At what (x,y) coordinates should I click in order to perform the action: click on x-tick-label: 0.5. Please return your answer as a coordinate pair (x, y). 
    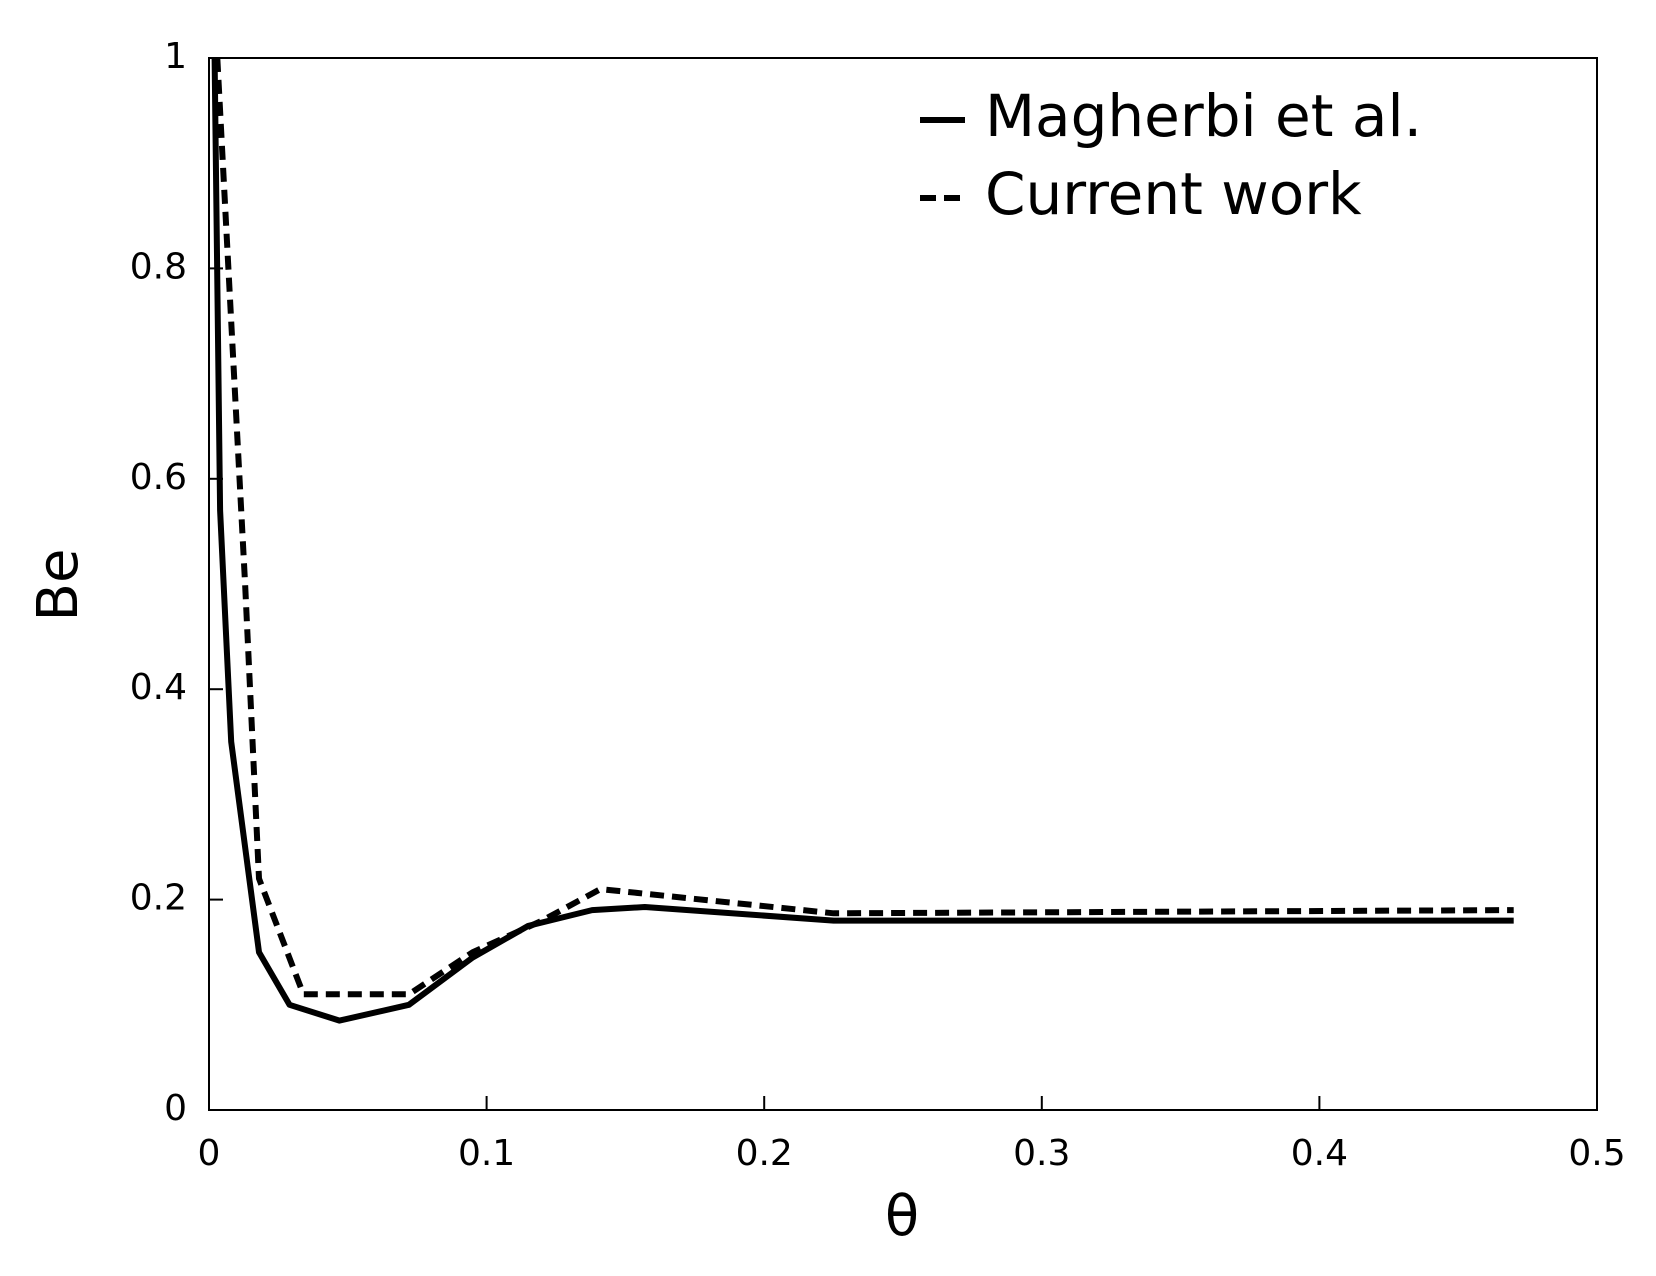
    Looking at the image, I should click on (1596, 1153).